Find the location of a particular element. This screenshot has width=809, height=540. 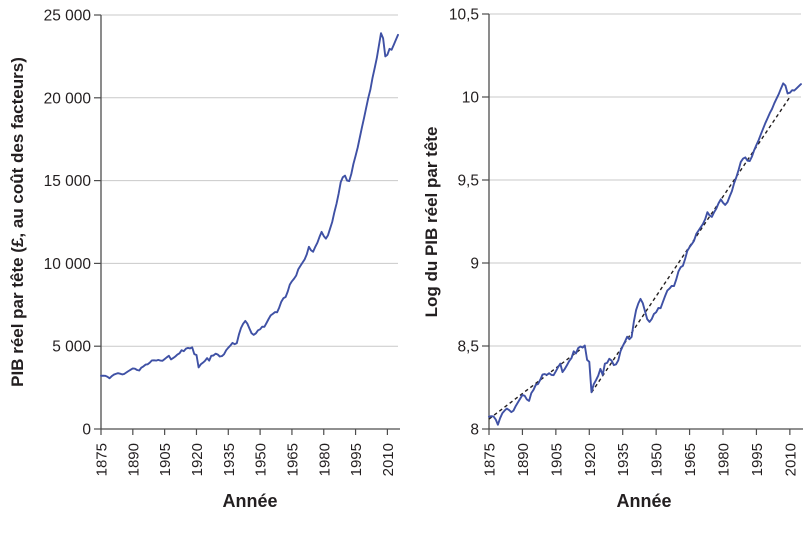

y-tick-label: 8 is located at coordinates (474, 430).